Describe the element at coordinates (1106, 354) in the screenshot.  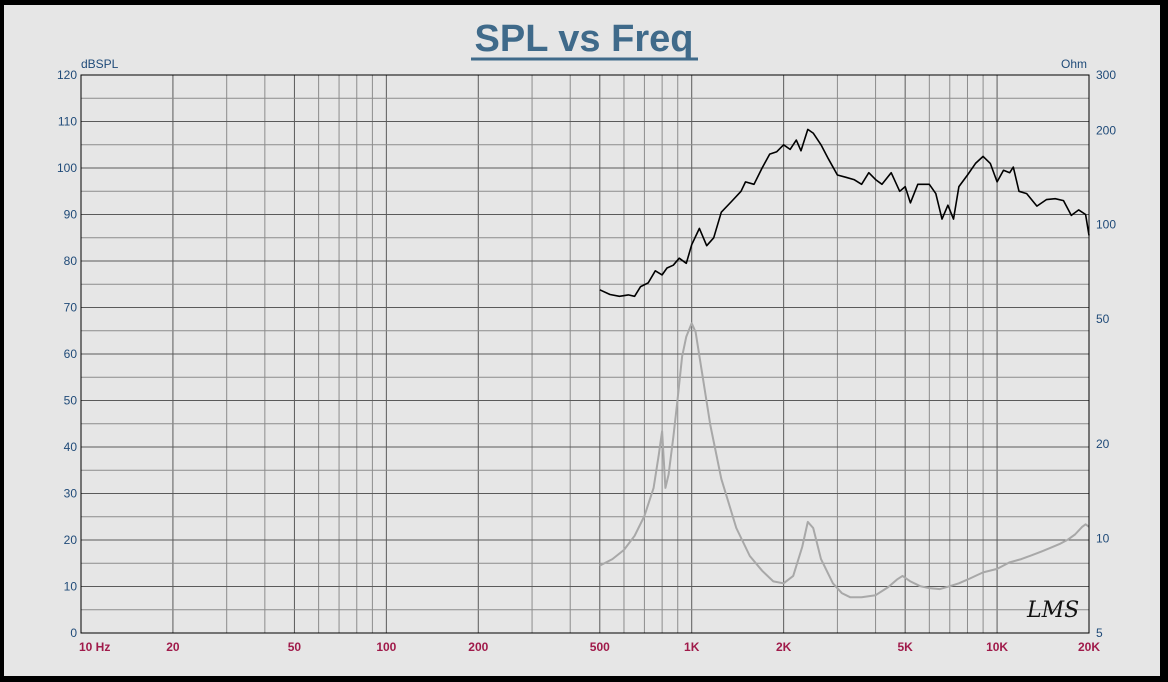
I see `right-axis: 5 10 20 50 100 200 300` at that location.